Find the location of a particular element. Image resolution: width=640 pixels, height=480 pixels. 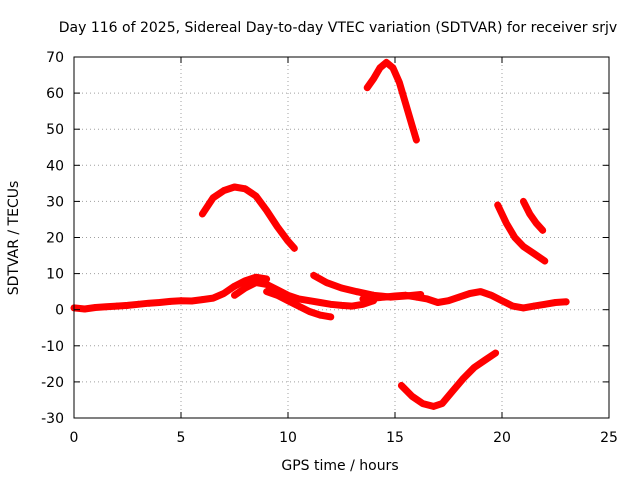

y-tick-label: -20 is located at coordinates (52, 383).